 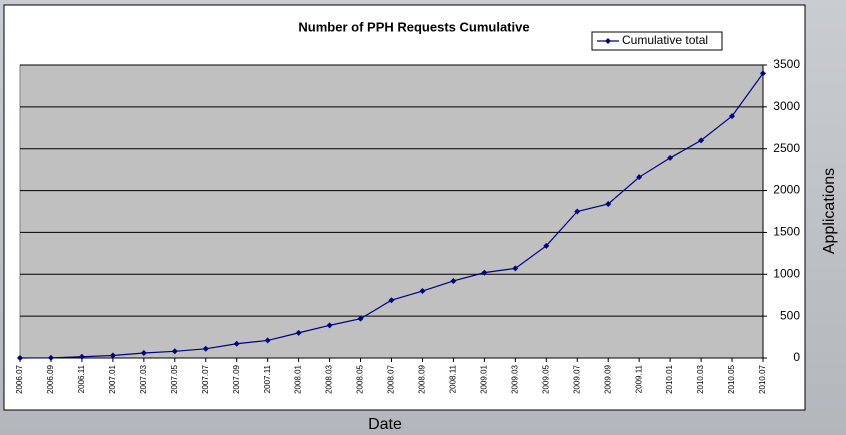 I want to click on x-tick-label: 2008.03, so click(x=329, y=378).